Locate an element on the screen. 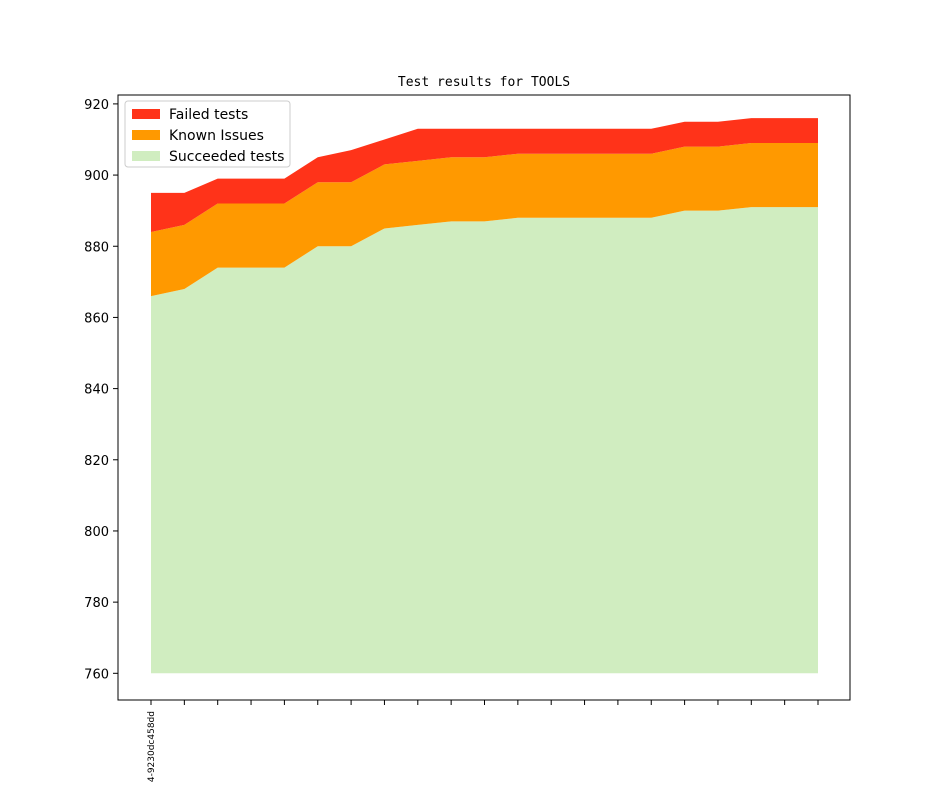  failed-tests-area is located at coordinates (484, 175).